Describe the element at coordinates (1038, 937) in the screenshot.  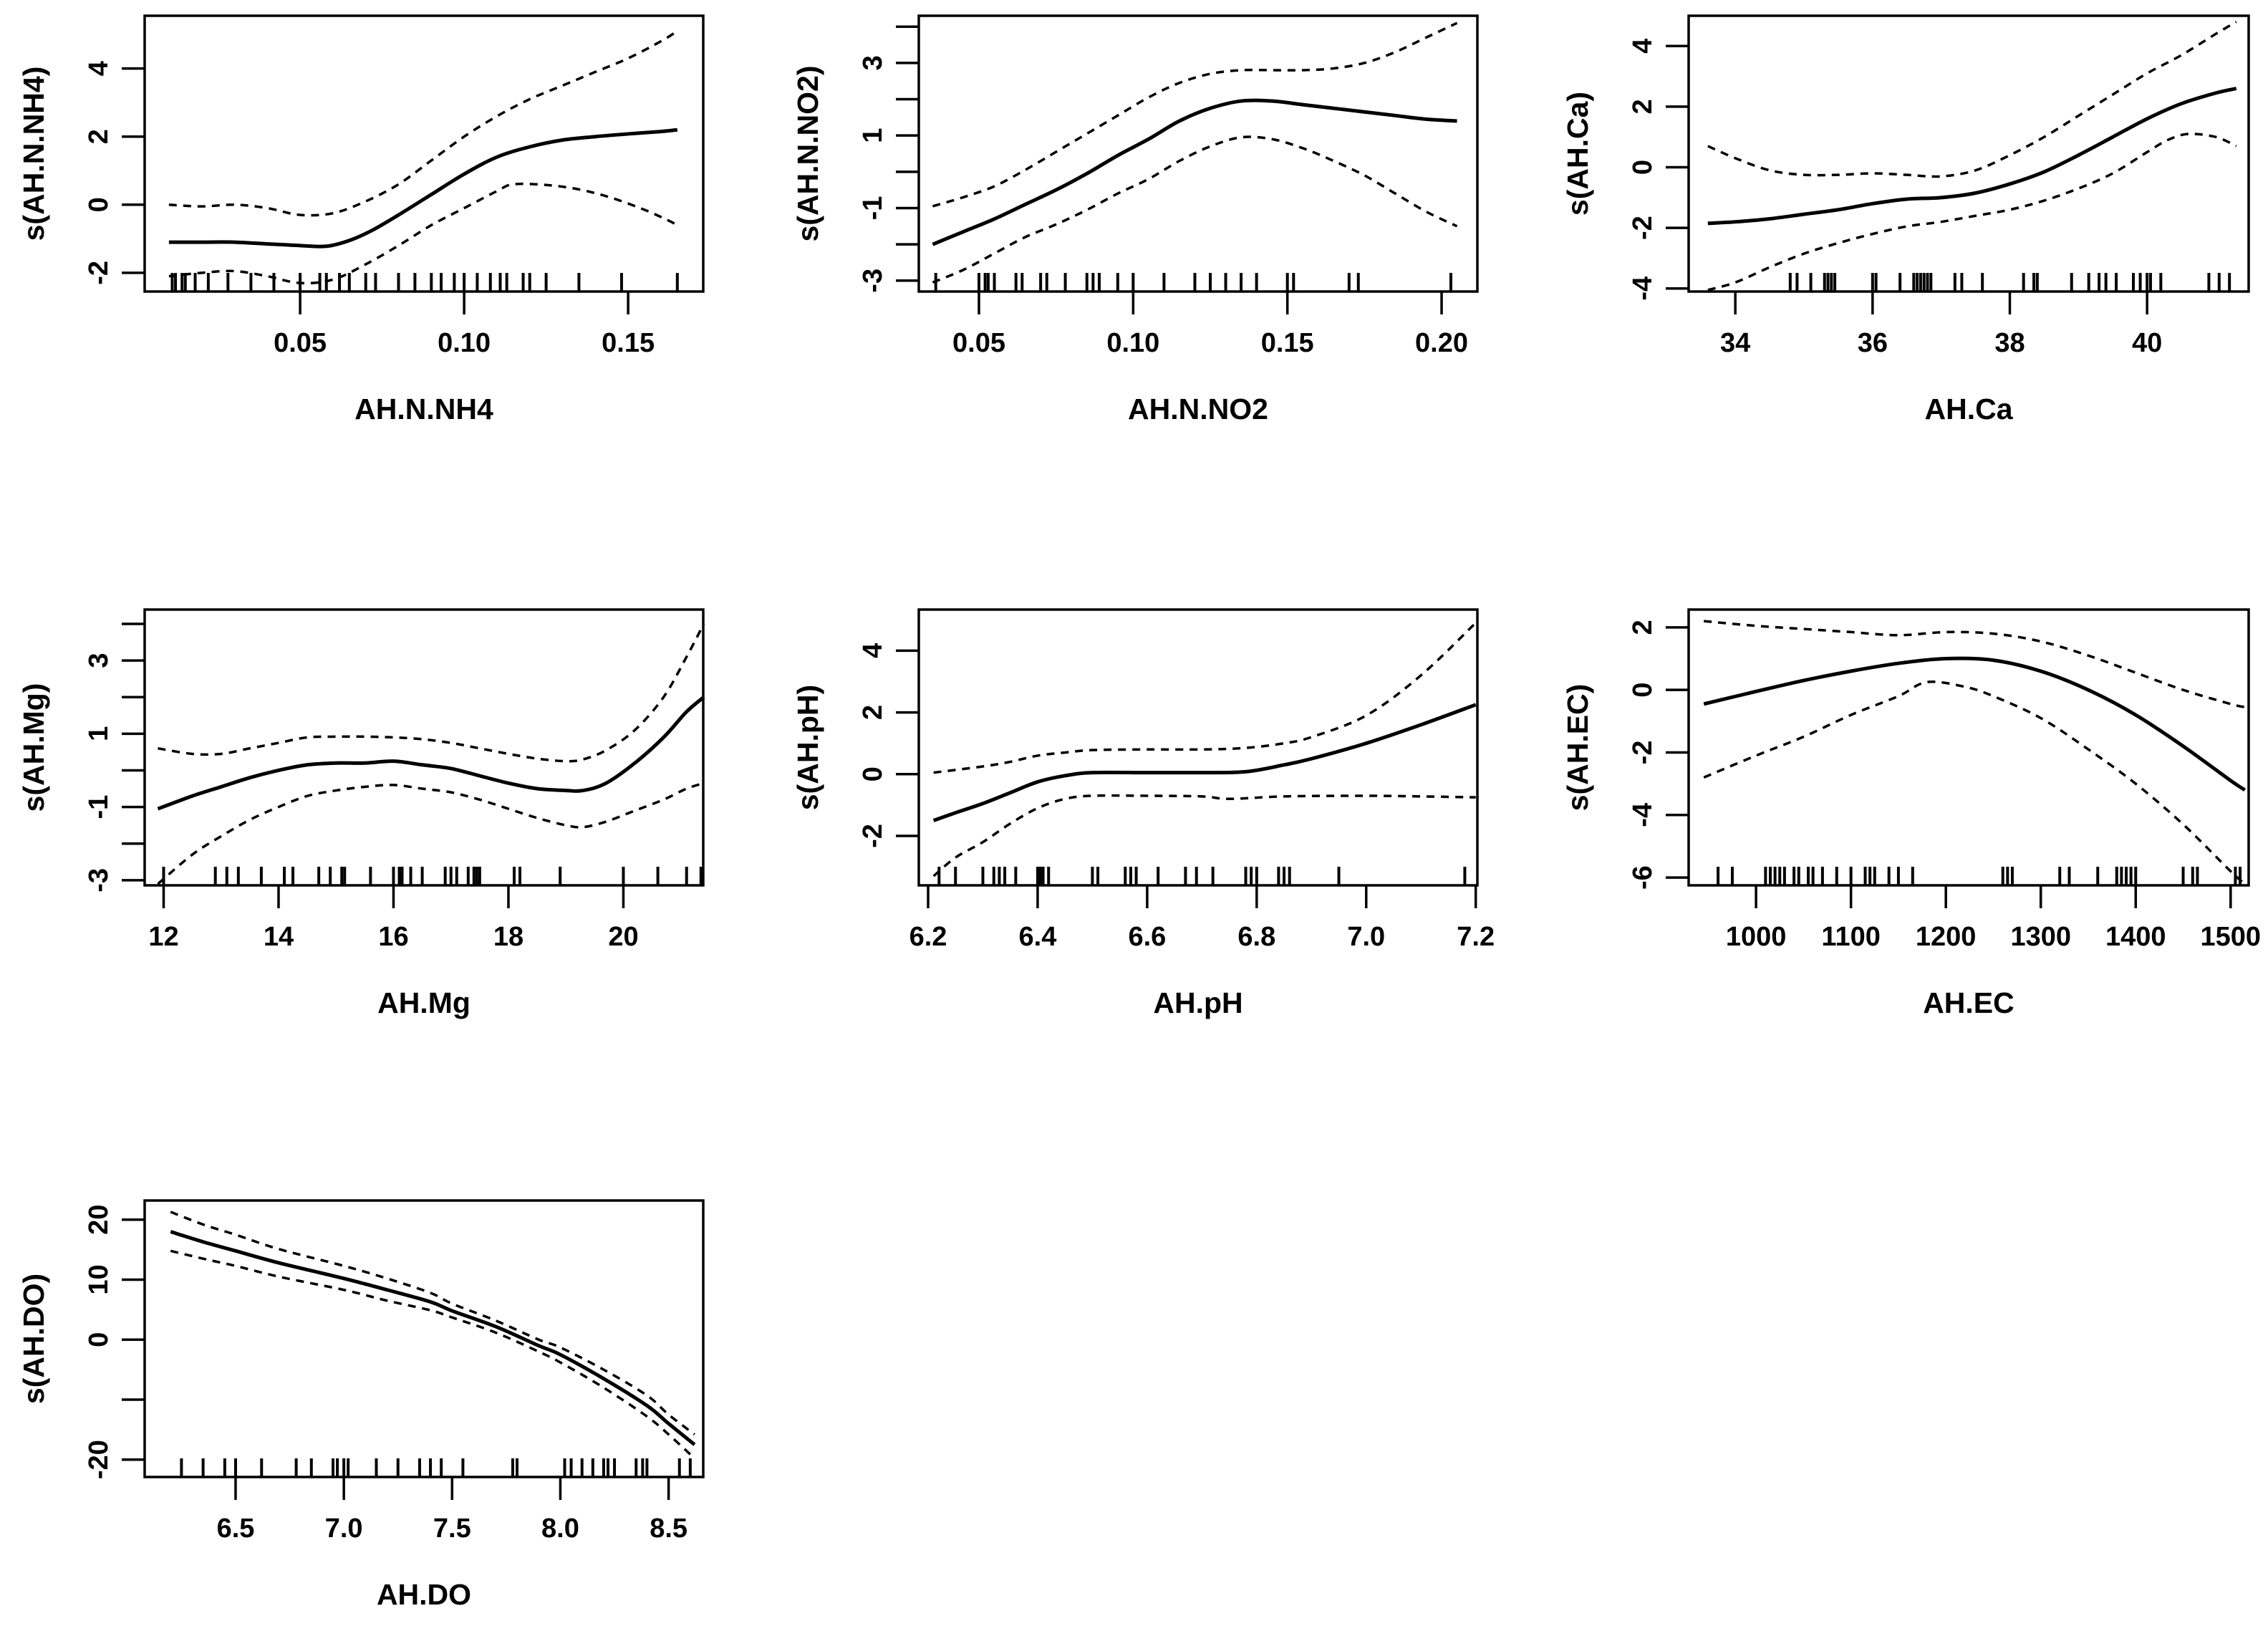
I see `x-tick-label: 6.4` at that location.